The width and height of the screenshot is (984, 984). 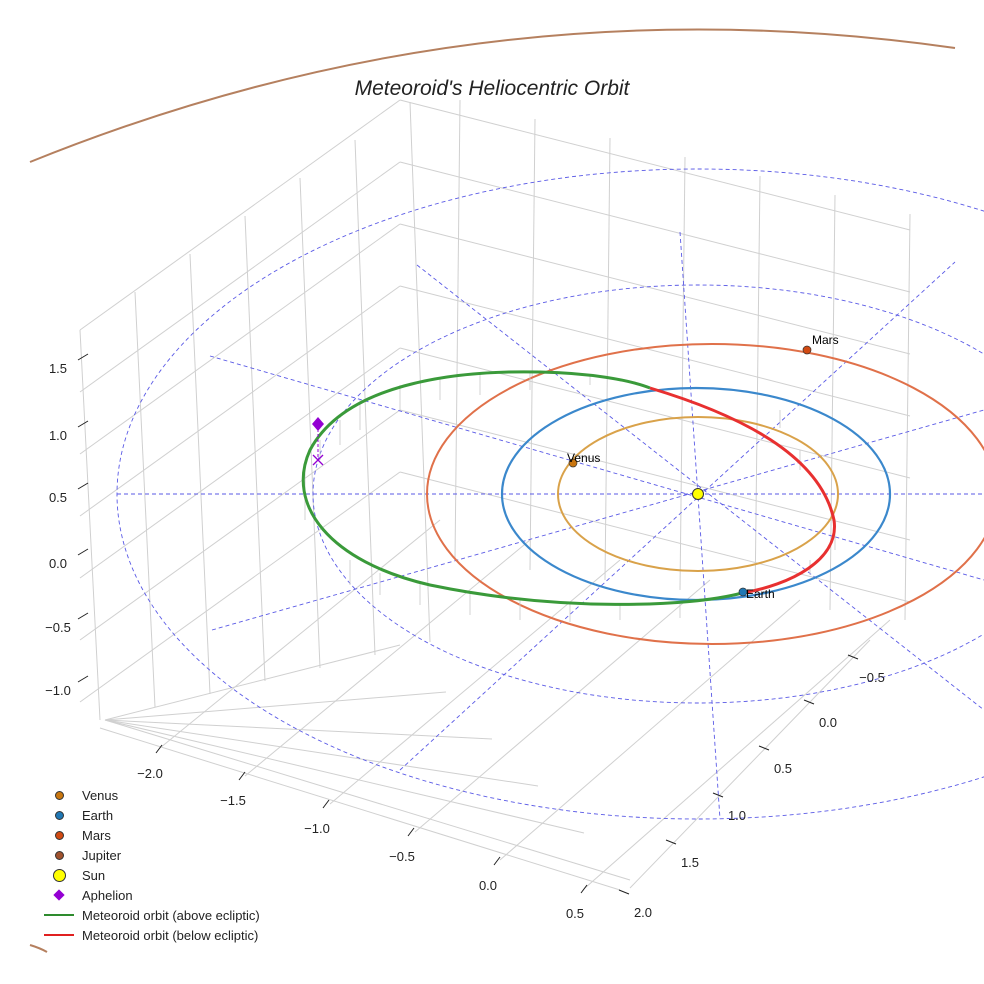 What do you see at coordinates (59, 895) in the screenshot?
I see `diamond-marker-icon` at bounding box center [59, 895].